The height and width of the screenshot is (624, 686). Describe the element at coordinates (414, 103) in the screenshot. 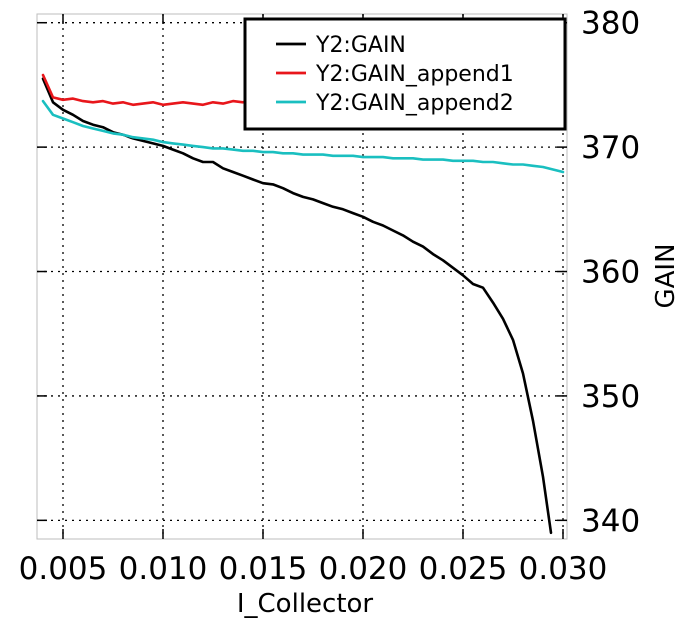

I see `legend-label-3: Y2:GAIN_append2` at that location.